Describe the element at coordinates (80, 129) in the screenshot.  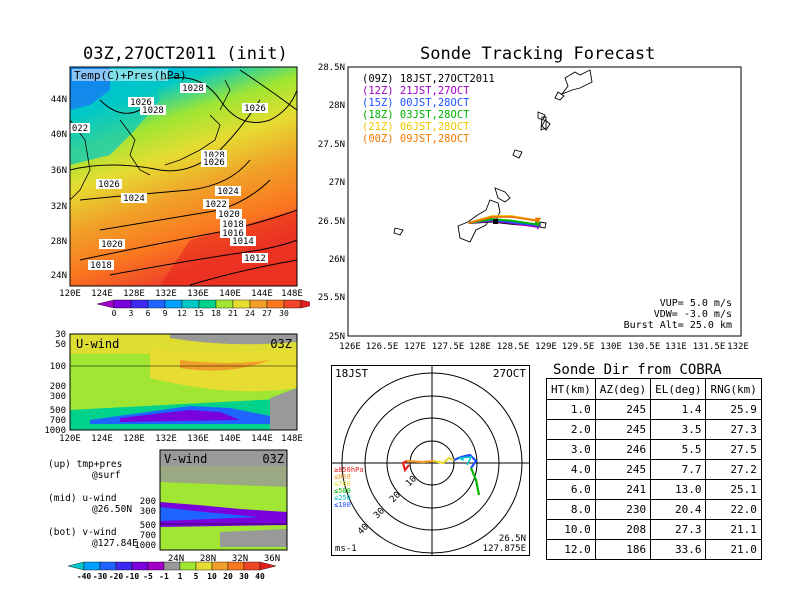
I see `svg-text: 022` at that location.